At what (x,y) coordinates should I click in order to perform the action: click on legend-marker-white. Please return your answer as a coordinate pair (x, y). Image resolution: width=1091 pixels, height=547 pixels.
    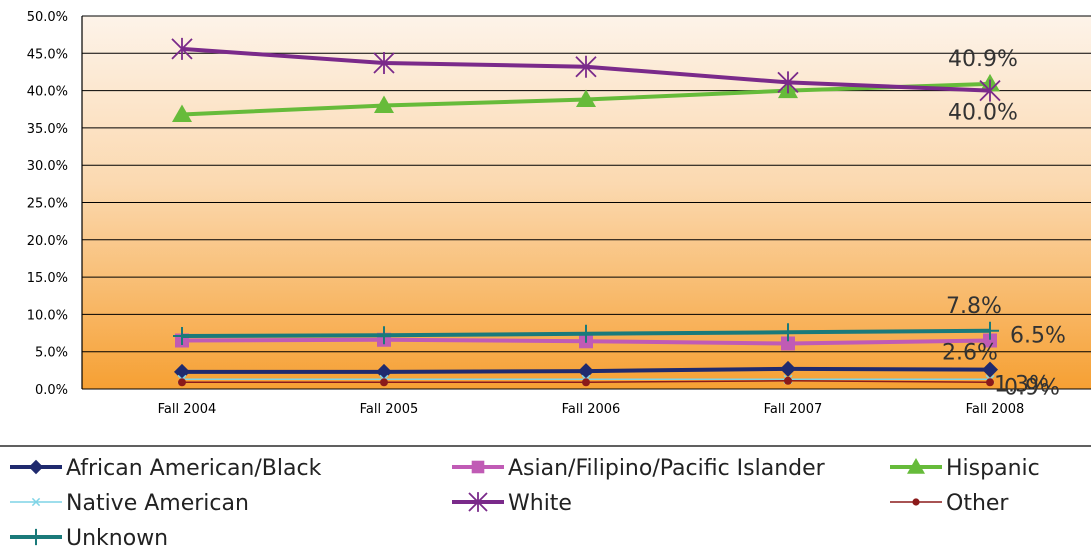
    Looking at the image, I should click on (478, 502).